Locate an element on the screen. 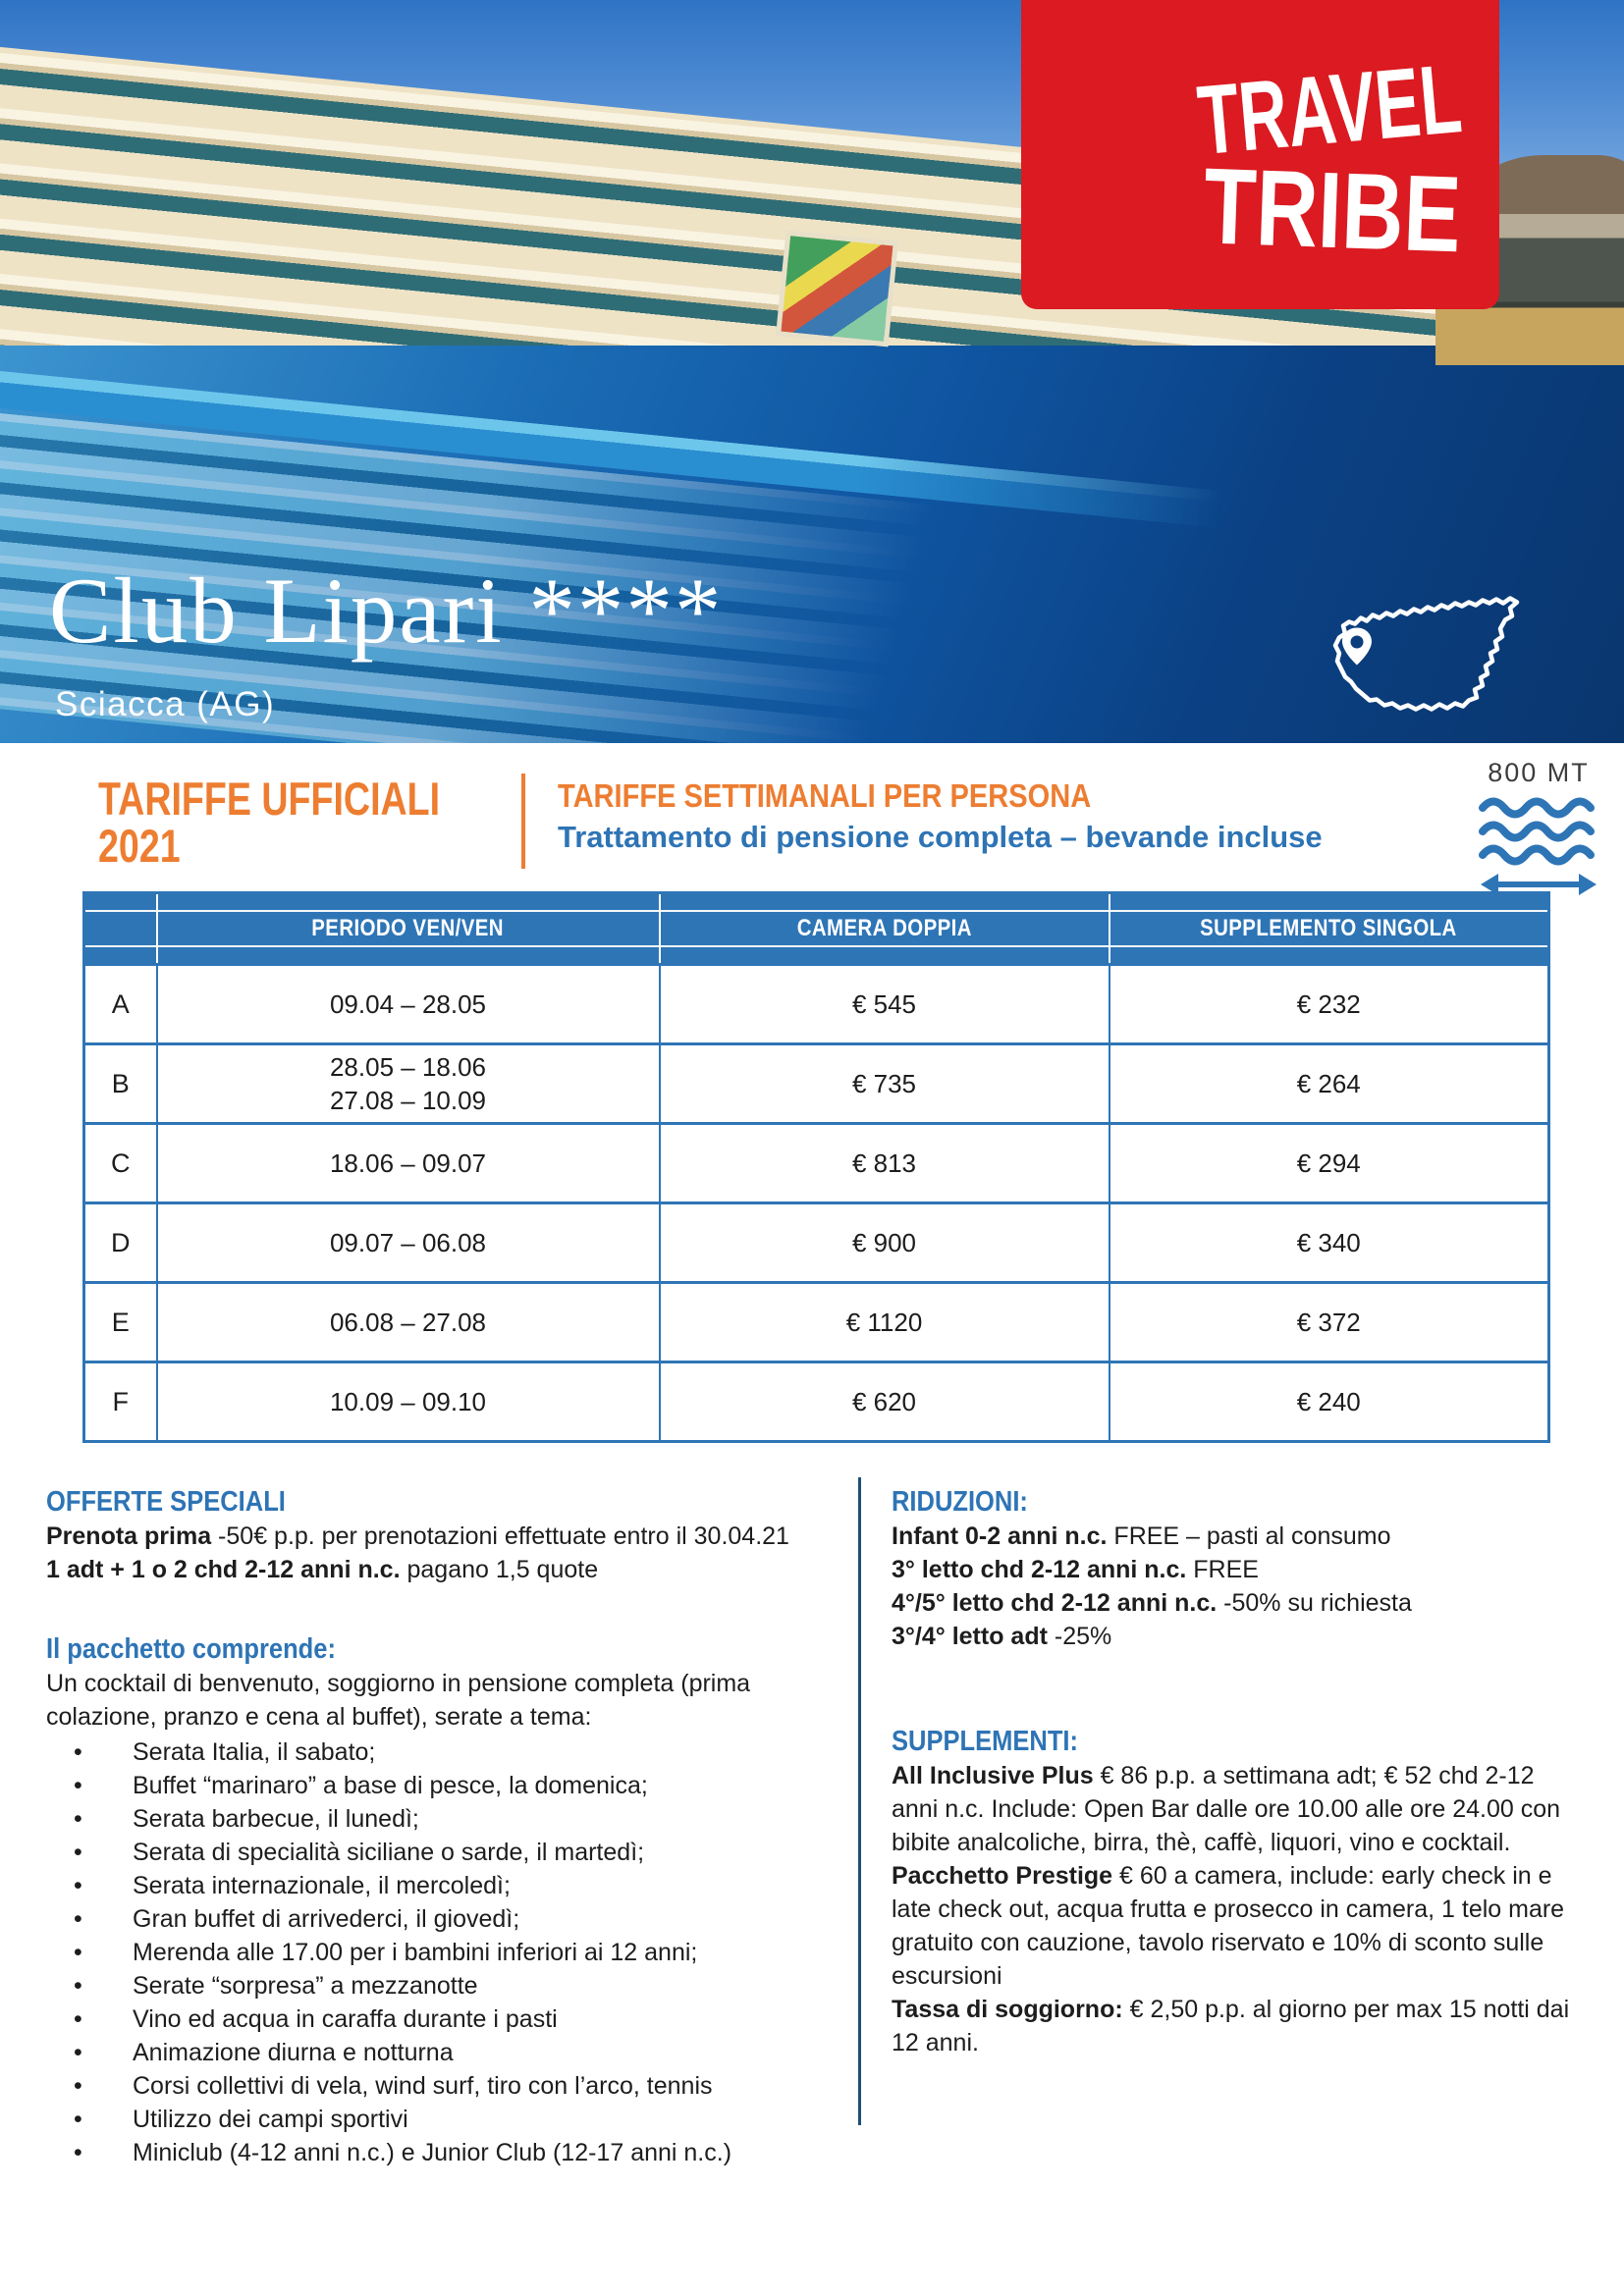 The width and height of the screenshot is (1624, 2296). special-offers-heading: OFFERTE SPECIALI is located at coordinates (166, 1502).